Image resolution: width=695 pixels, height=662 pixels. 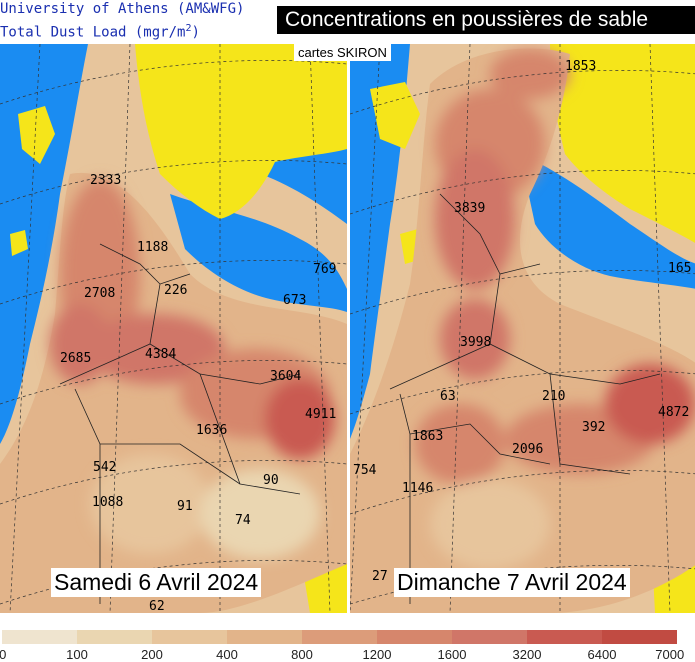 What do you see at coordinates (212, 430) in the screenshot?
I see `value-label: 1636` at bounding box center [212, 430].